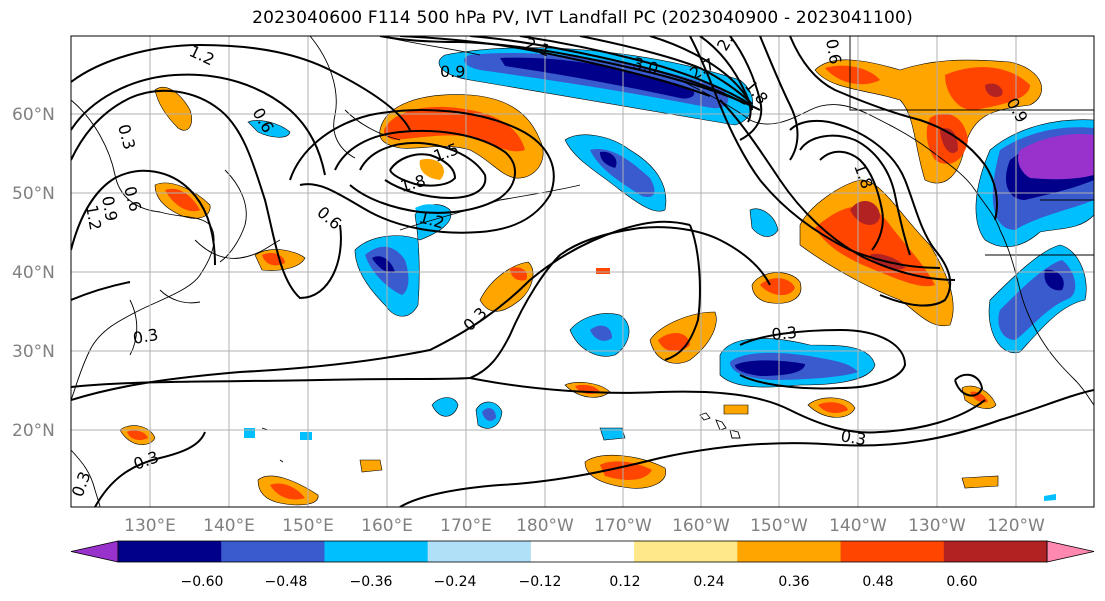 The width and height of the screenshot is (1105, 601). Describe the element at coordinates (540, 582) in the screenshot. I see `colorbar-tick-label: −0.12` at that location.